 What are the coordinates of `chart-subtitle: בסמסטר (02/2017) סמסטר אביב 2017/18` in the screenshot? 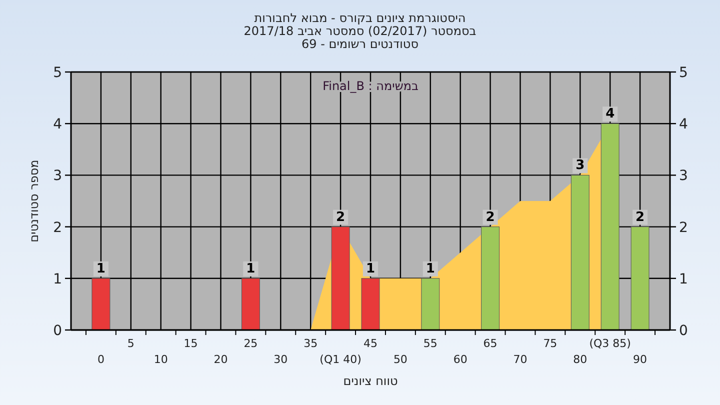 It's located at (360, 31).